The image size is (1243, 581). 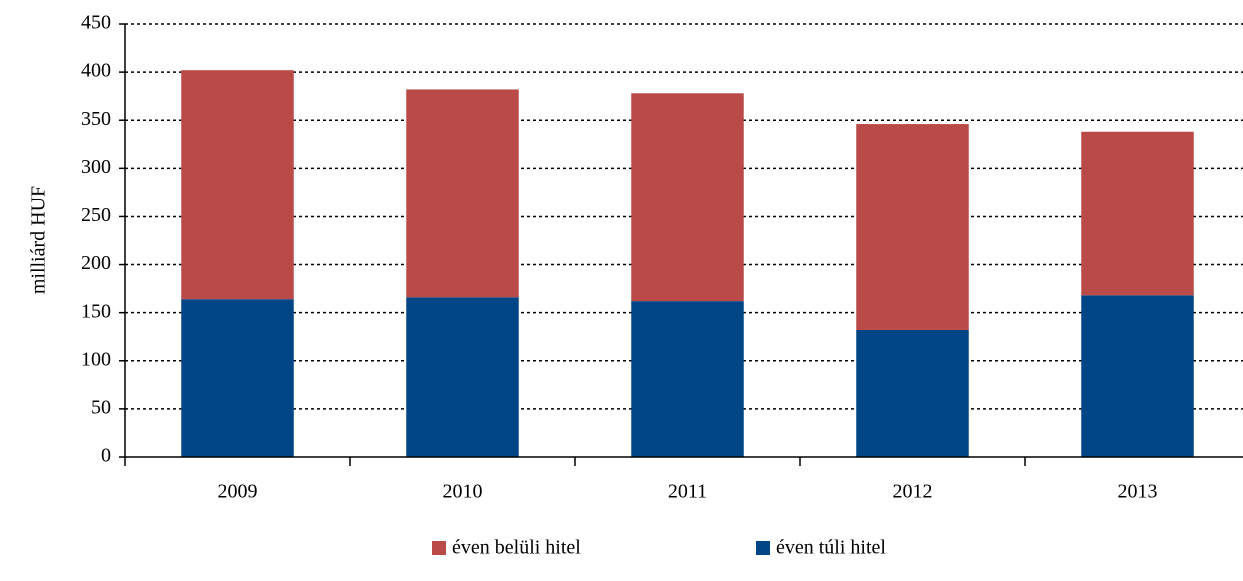 I want to click on x-tick-label: 2009, so click(x=238, y=492).